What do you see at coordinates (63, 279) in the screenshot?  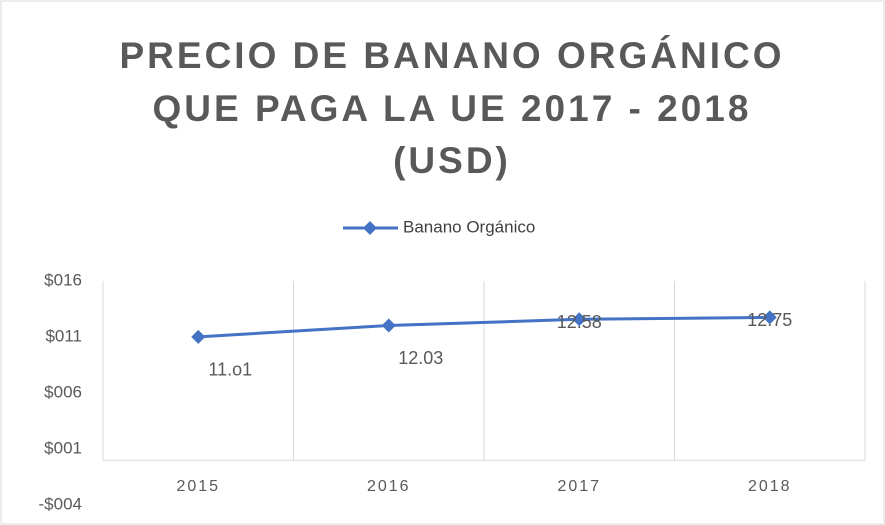 I see `y-tick-label: $016` at bounding box center [63, 279].